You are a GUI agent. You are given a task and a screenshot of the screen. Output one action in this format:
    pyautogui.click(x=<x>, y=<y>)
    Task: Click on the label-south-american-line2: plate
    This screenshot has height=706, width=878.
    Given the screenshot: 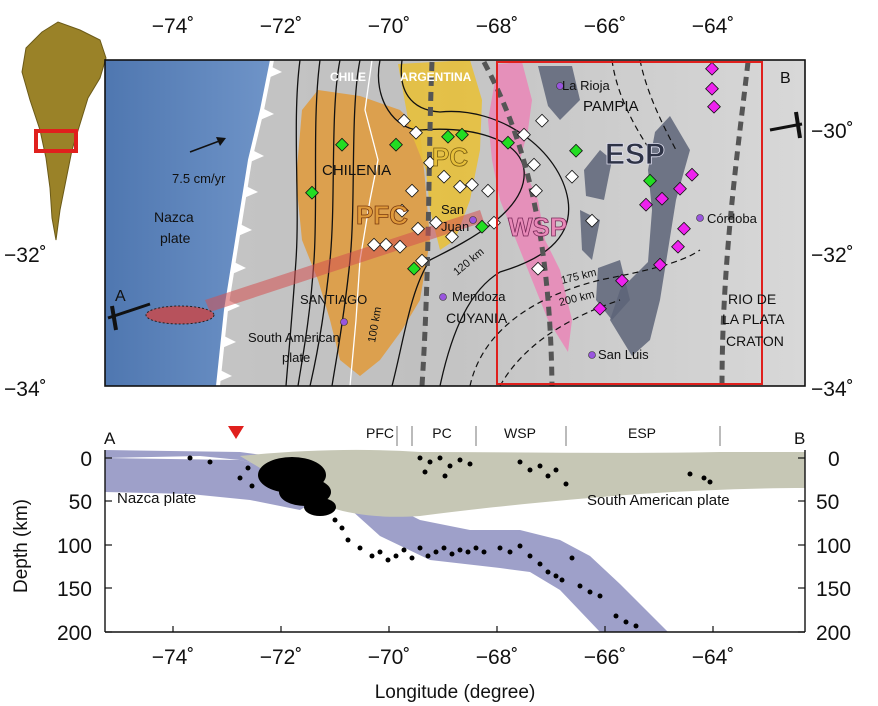 What is the action you would take?
    pyautogui.click(x=296, y=357)
    